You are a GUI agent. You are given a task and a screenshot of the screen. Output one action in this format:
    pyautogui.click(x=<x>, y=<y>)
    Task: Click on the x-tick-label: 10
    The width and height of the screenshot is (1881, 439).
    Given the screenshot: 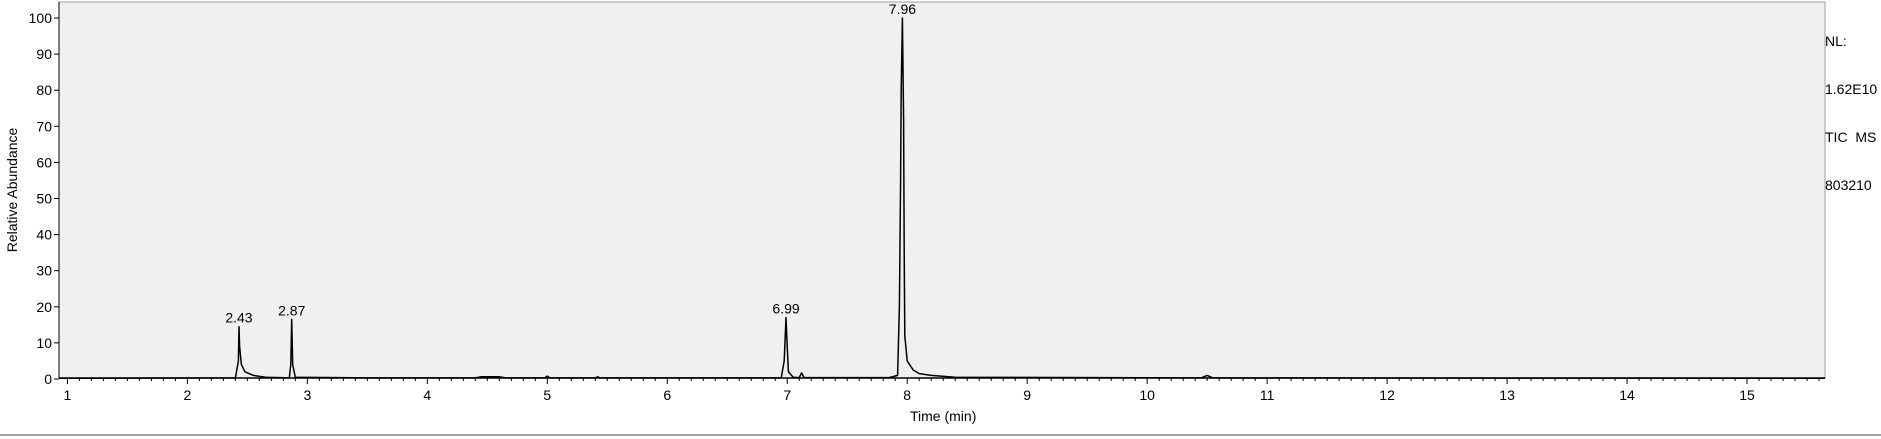 What is the action you would take?
    pyautogui.click(x=1147, y=395)
    